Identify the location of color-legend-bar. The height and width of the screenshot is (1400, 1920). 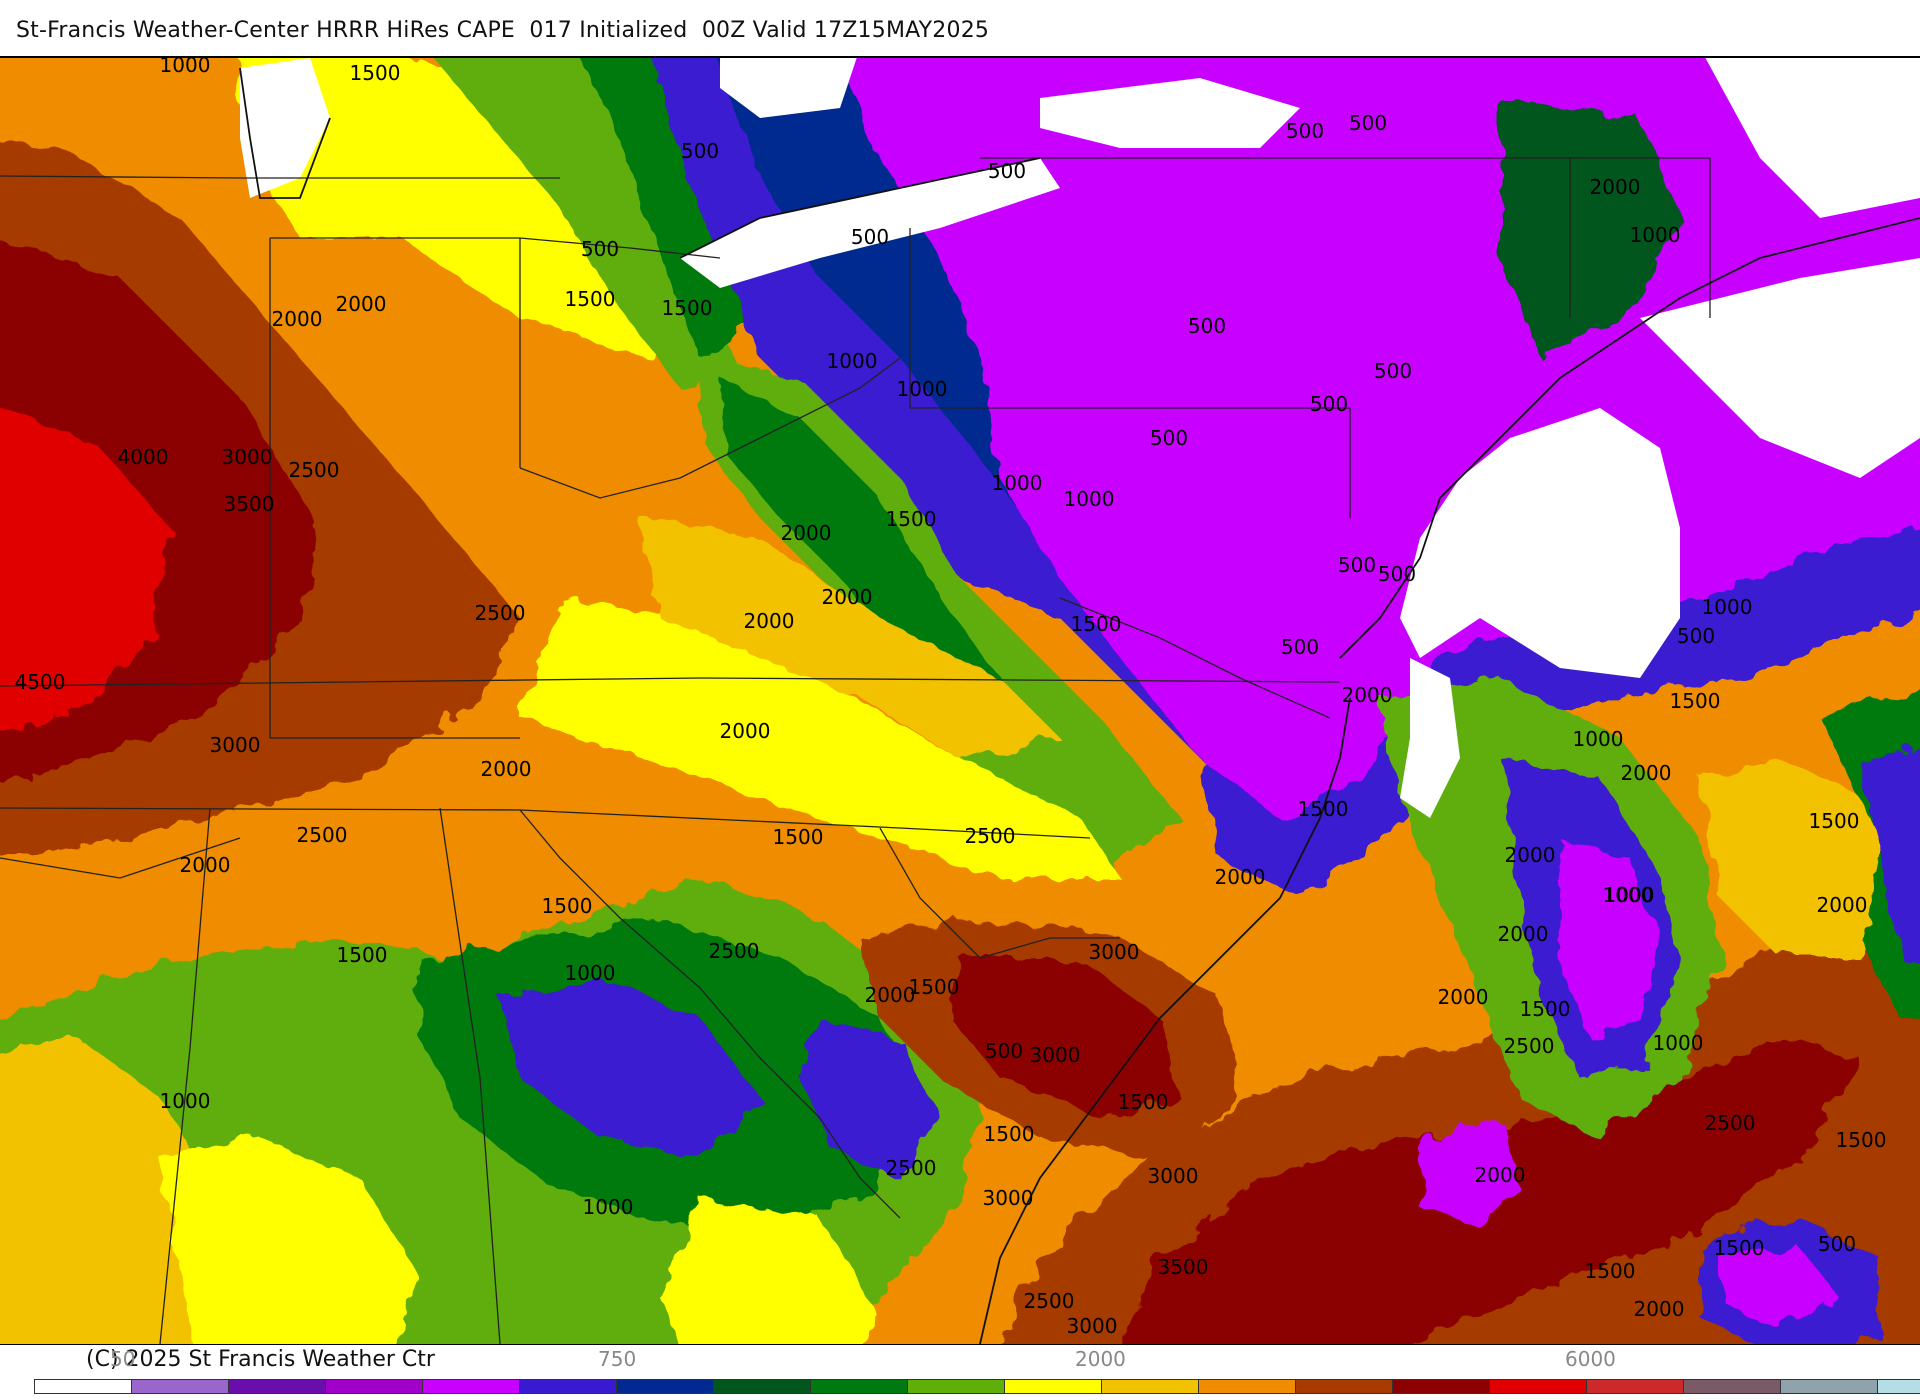
(977, 1386).